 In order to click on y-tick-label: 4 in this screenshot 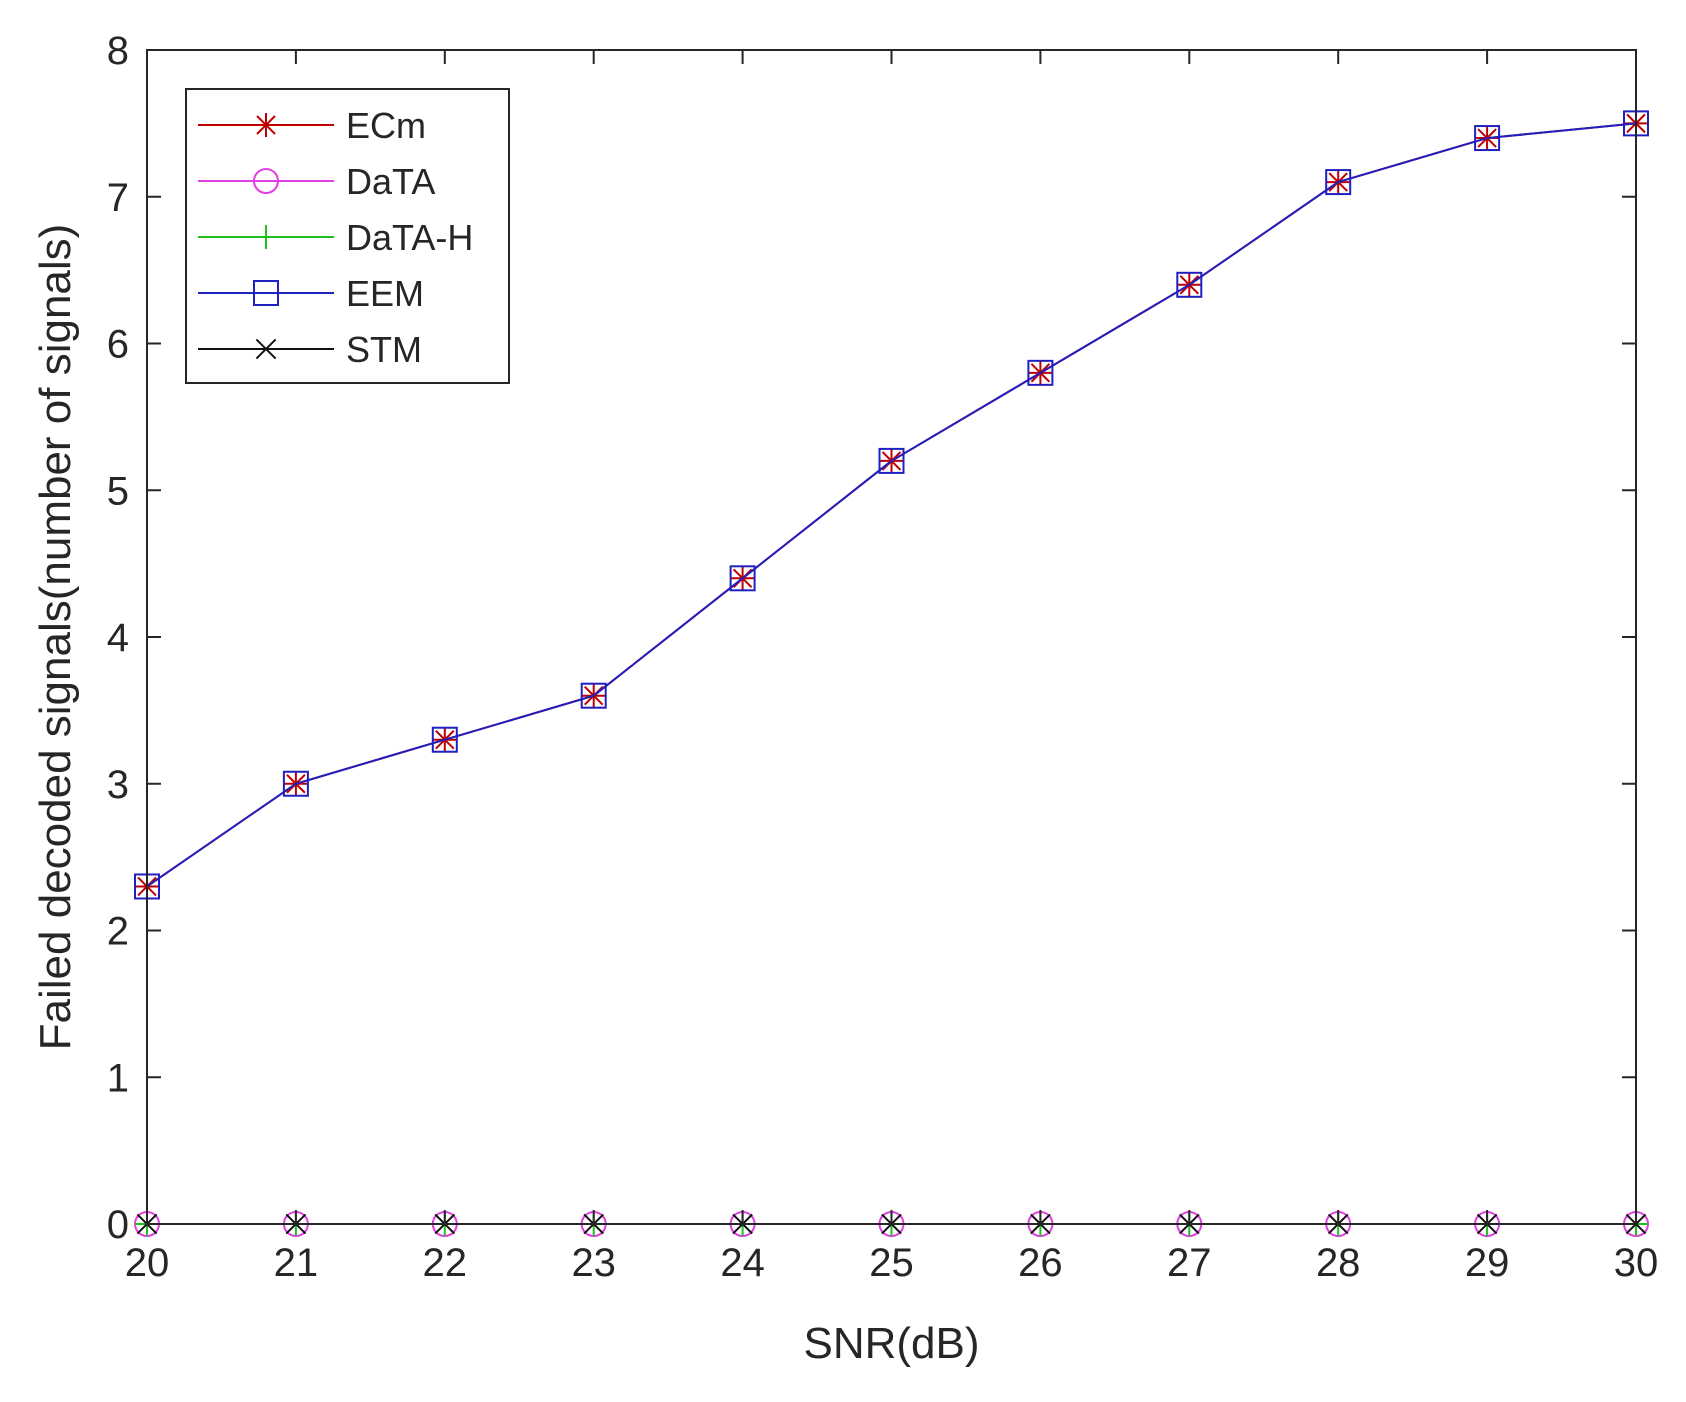, I will do `click(118, 638)`.